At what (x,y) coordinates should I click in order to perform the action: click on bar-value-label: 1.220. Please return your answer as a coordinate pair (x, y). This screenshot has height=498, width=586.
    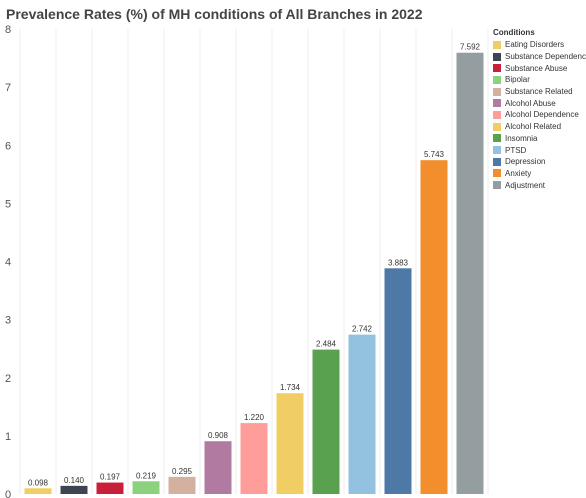
    Looking at the image, I should click on (254, 417).